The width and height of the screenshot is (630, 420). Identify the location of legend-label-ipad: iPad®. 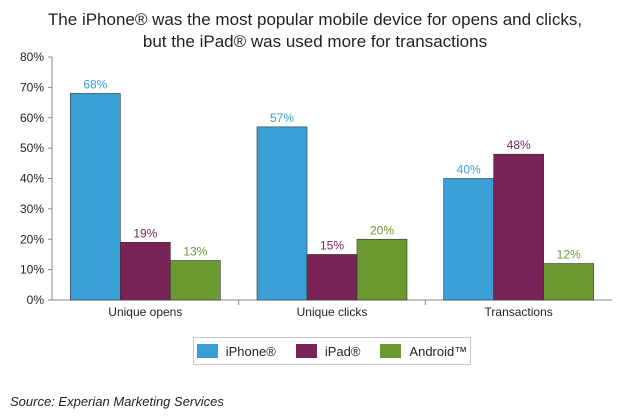
(342, 351).